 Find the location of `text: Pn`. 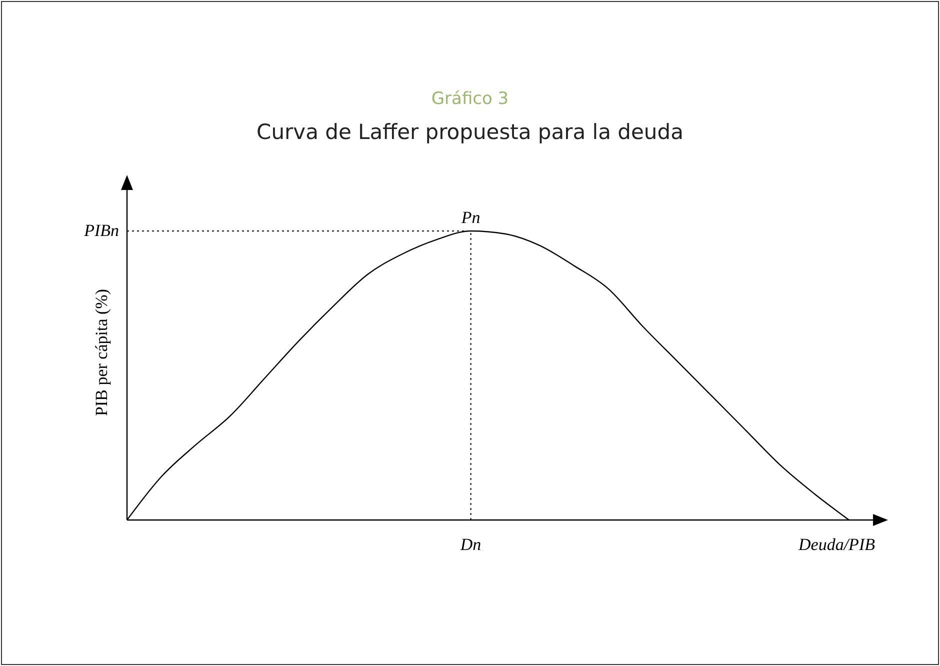

text: Pn is located at coordinates (470, 217).